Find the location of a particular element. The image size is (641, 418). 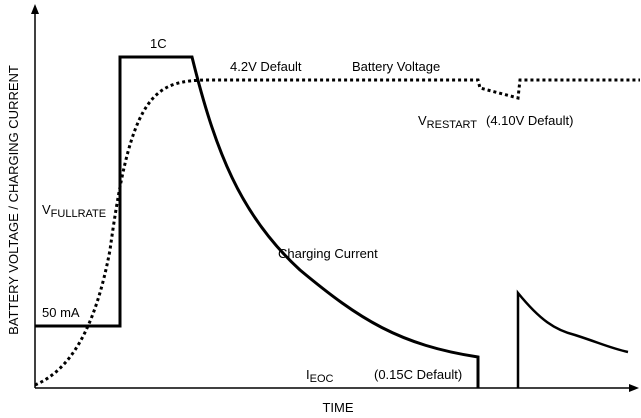

label: 4.2V Default is located at coordinates (266, 66).